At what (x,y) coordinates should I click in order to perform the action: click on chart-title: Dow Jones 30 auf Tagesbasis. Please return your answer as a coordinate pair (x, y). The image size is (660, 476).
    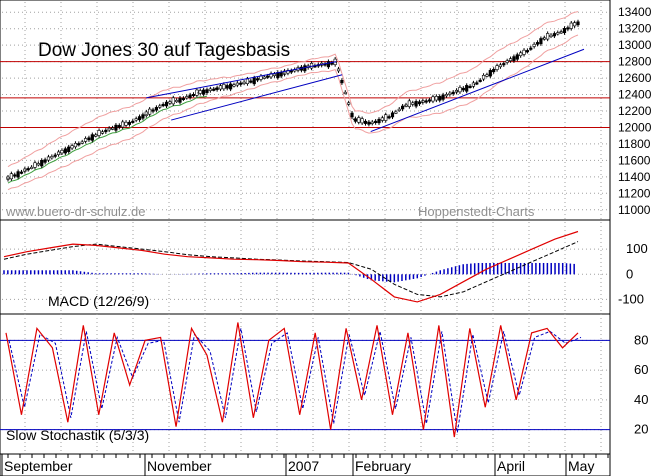
    Looking at the image, I should click on (164, 50).